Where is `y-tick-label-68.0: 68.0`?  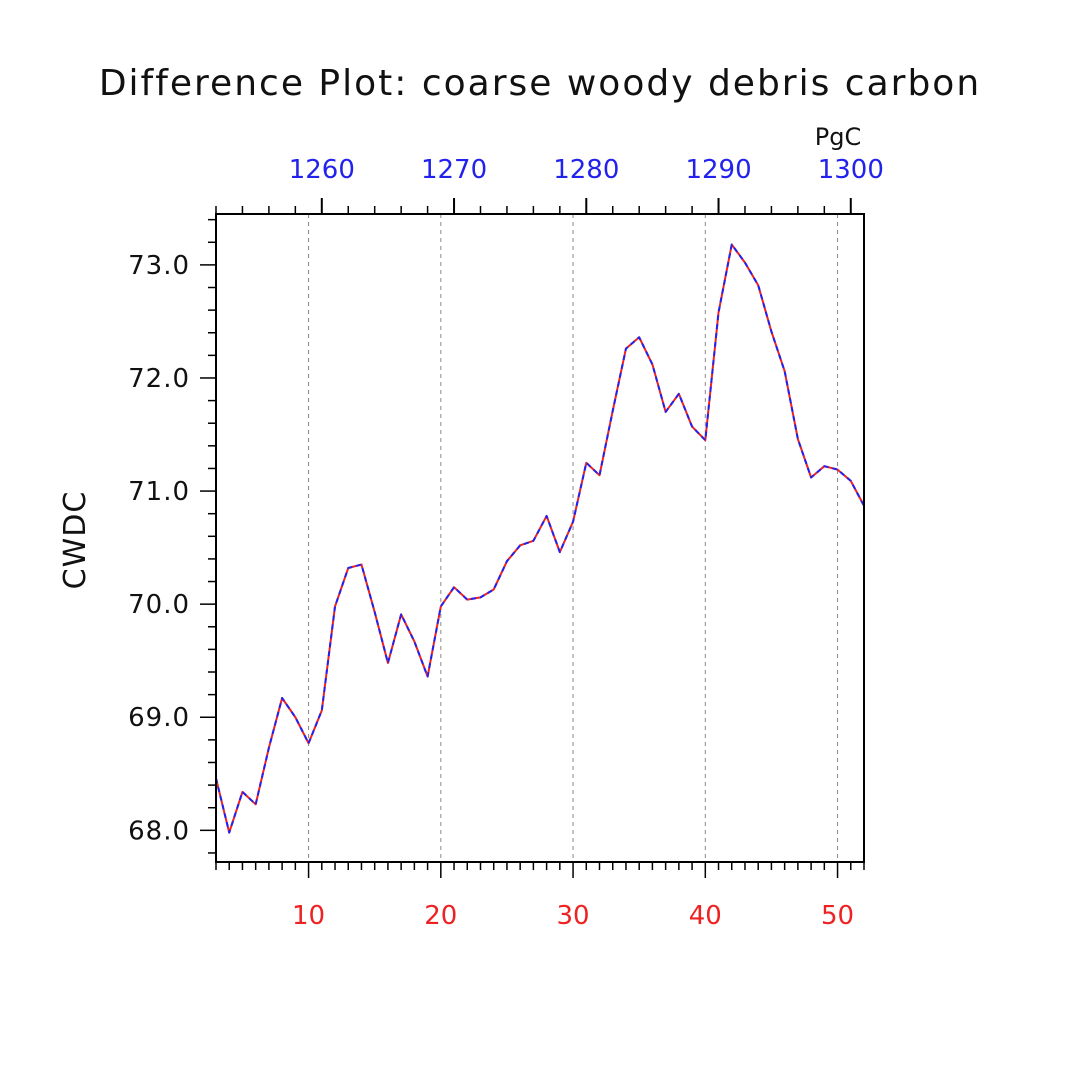
y-tick-label-68.0: 68.0 is located at coordinates (159, 831).